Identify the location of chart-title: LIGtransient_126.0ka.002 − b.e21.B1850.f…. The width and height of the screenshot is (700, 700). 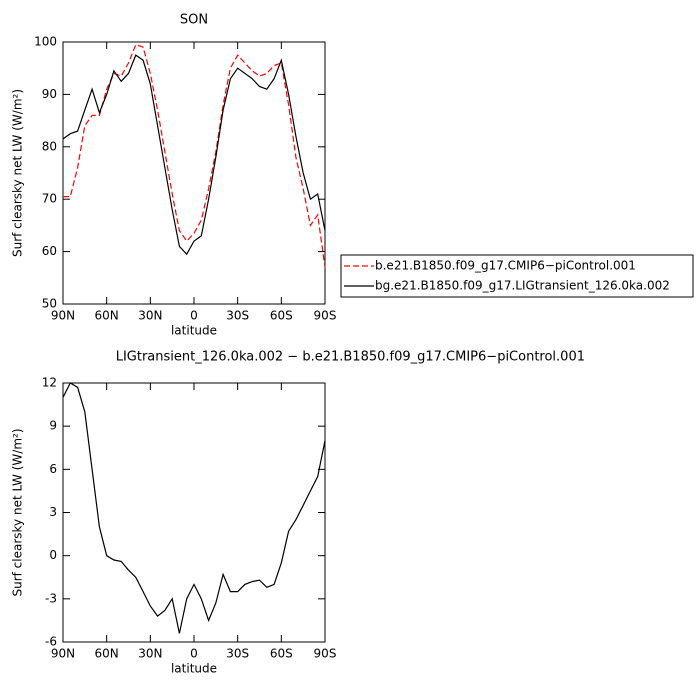
(350, 357).